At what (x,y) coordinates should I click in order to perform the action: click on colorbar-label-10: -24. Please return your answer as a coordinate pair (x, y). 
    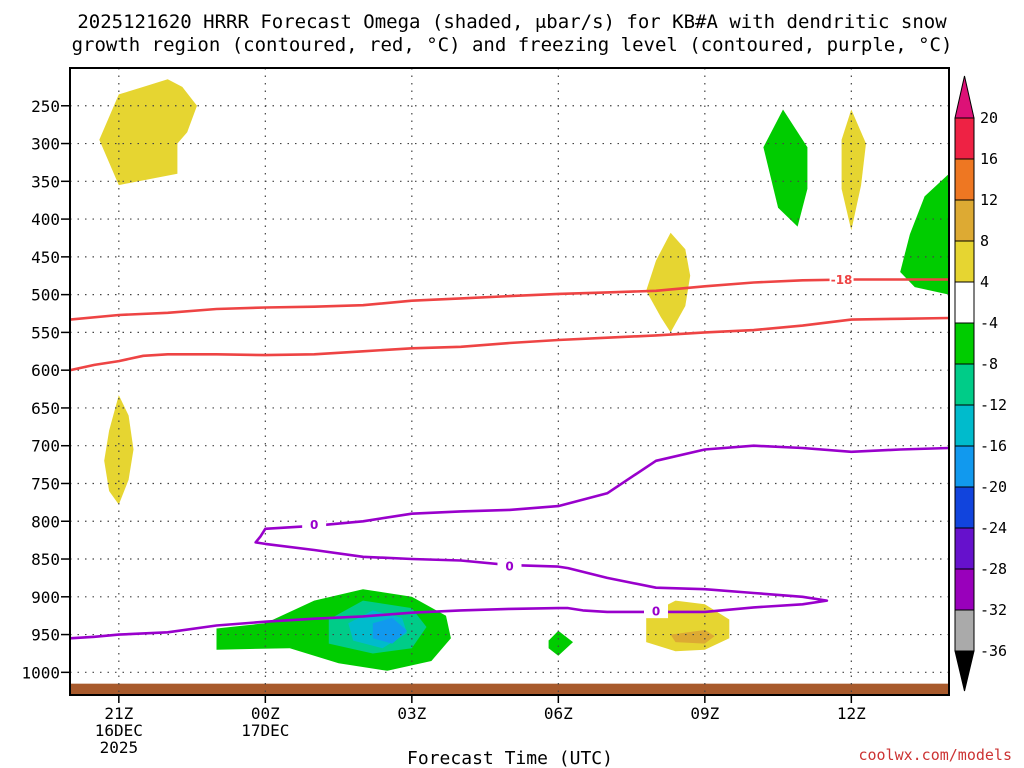
    Looking at the image, I should click on (993, 528).